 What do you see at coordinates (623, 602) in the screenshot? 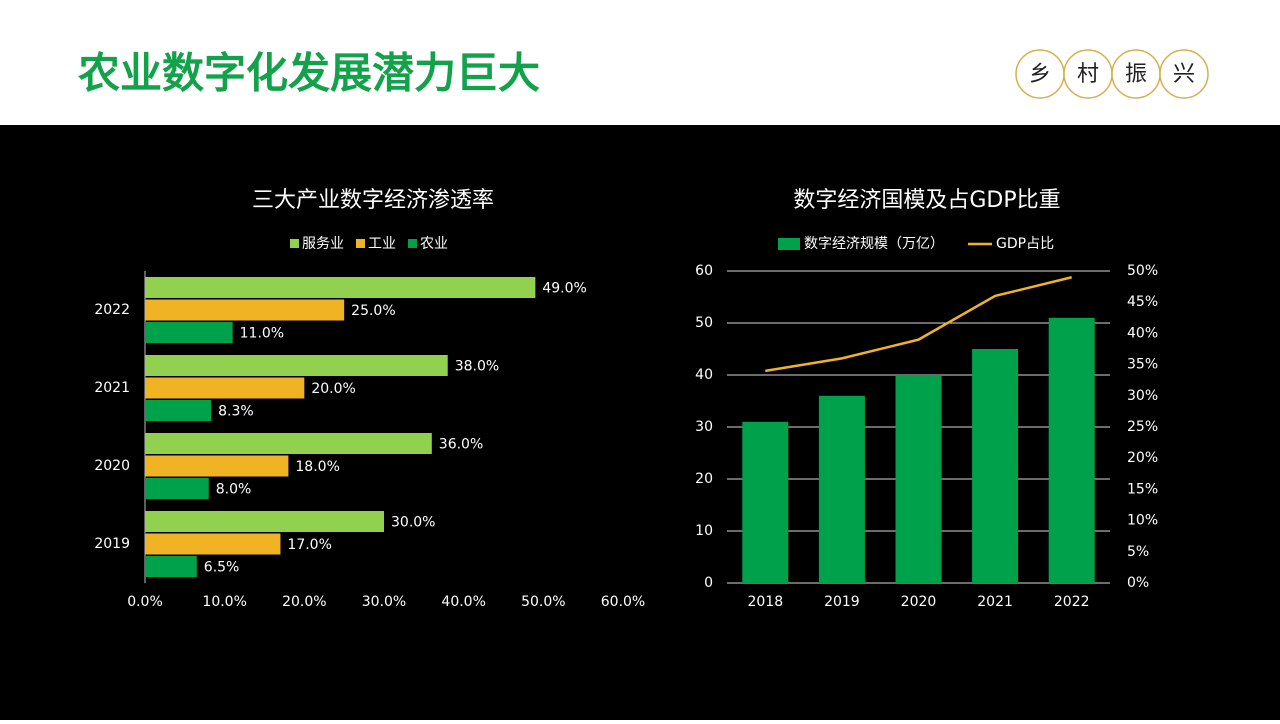
I see `x-tick-label: 60.0%` at bounding box center [623, 602].